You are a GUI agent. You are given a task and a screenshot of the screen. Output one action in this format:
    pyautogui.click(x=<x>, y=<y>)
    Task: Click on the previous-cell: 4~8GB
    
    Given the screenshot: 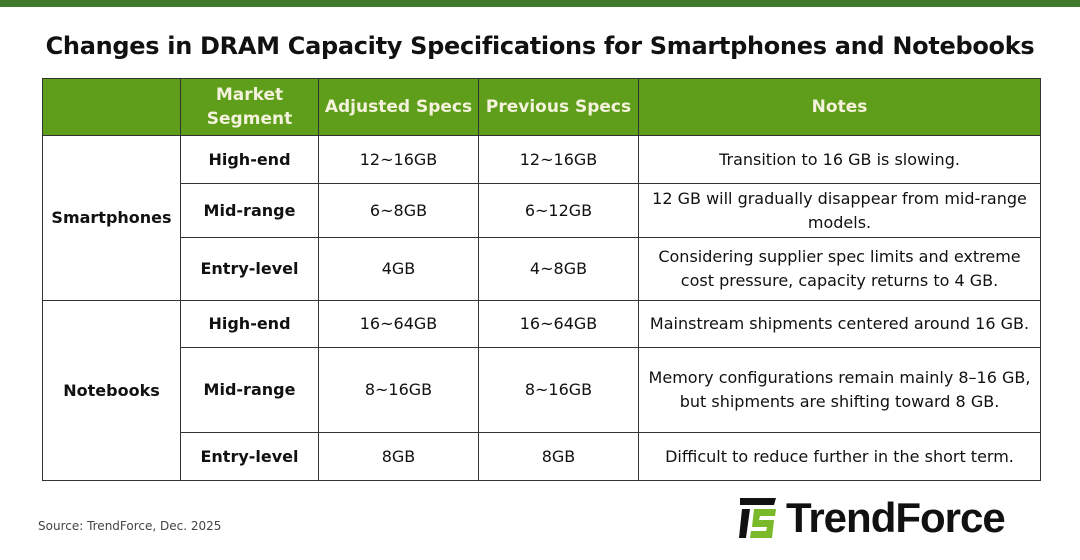 What is the action you would take?
    pyautogui.click(x=558, y=269)
    